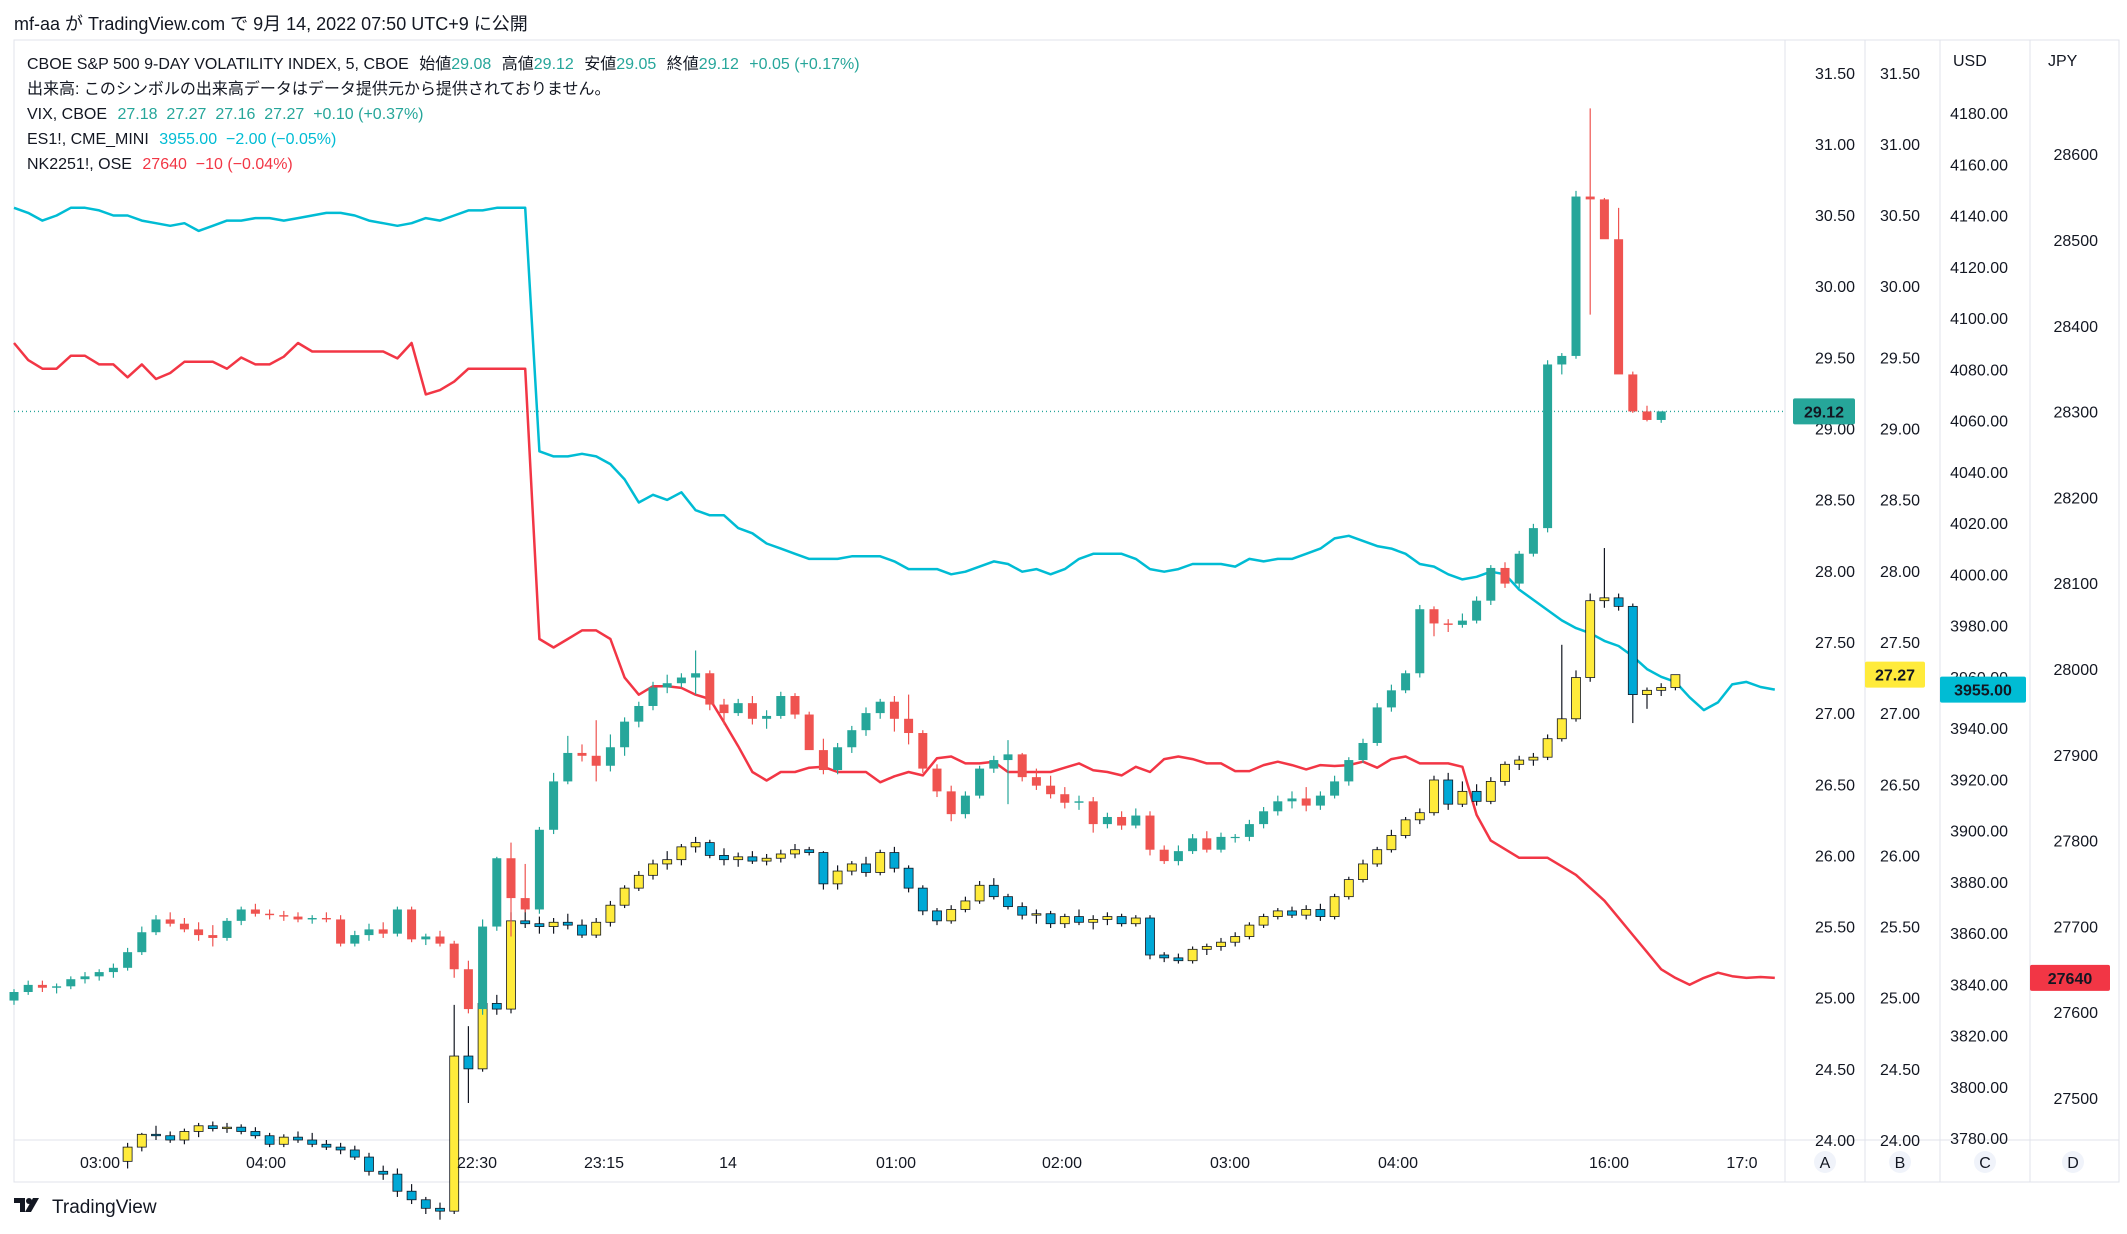 The width and height of the screenshot is (2127, 1234). What do you see at coordinates (88, 139) in the screenshot?
I see `legend-es-label: ES1!, CME_MINI` at bounding box center [88, 139].